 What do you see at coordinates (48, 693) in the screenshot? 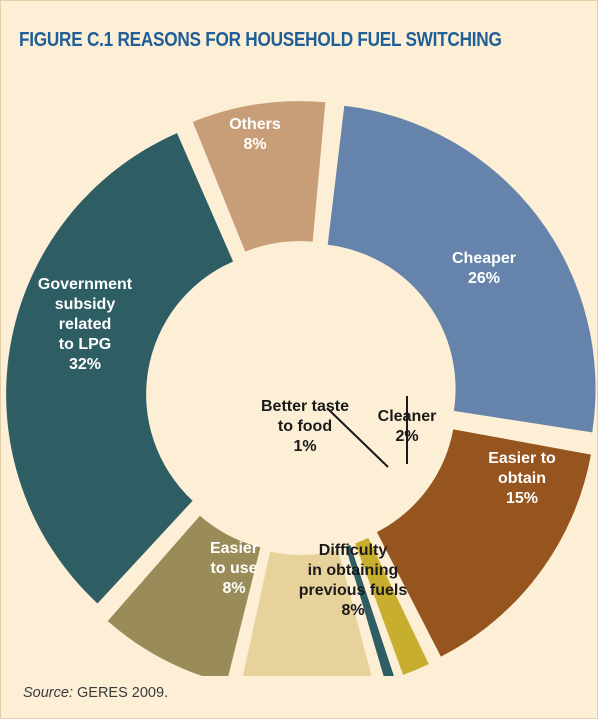
I see `source-label: Source:` at bounding box center [48, 693].